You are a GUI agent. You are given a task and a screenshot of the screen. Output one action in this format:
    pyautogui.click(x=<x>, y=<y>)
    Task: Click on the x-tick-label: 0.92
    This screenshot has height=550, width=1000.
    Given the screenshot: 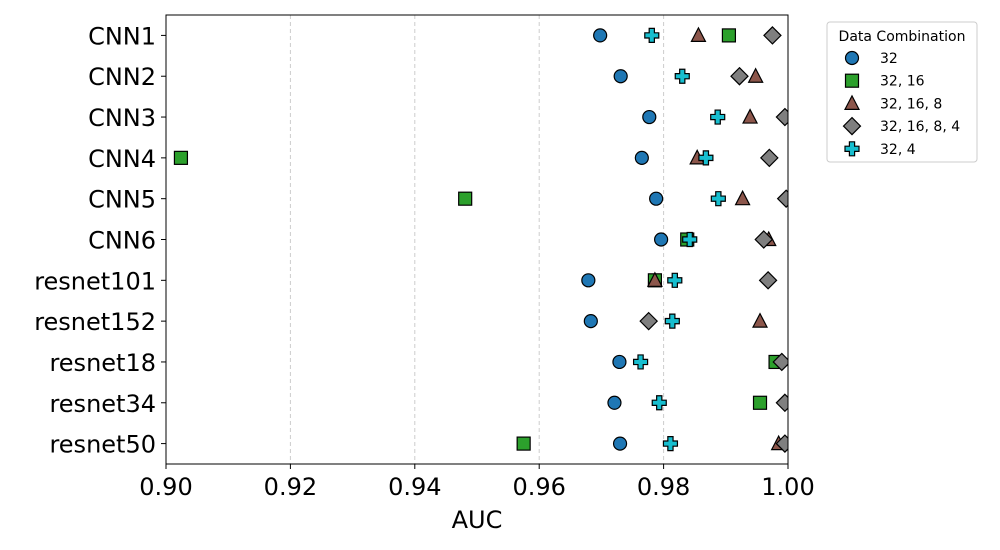 What is the action you would take?
    pyautogui.click(x=290, y=487)
    